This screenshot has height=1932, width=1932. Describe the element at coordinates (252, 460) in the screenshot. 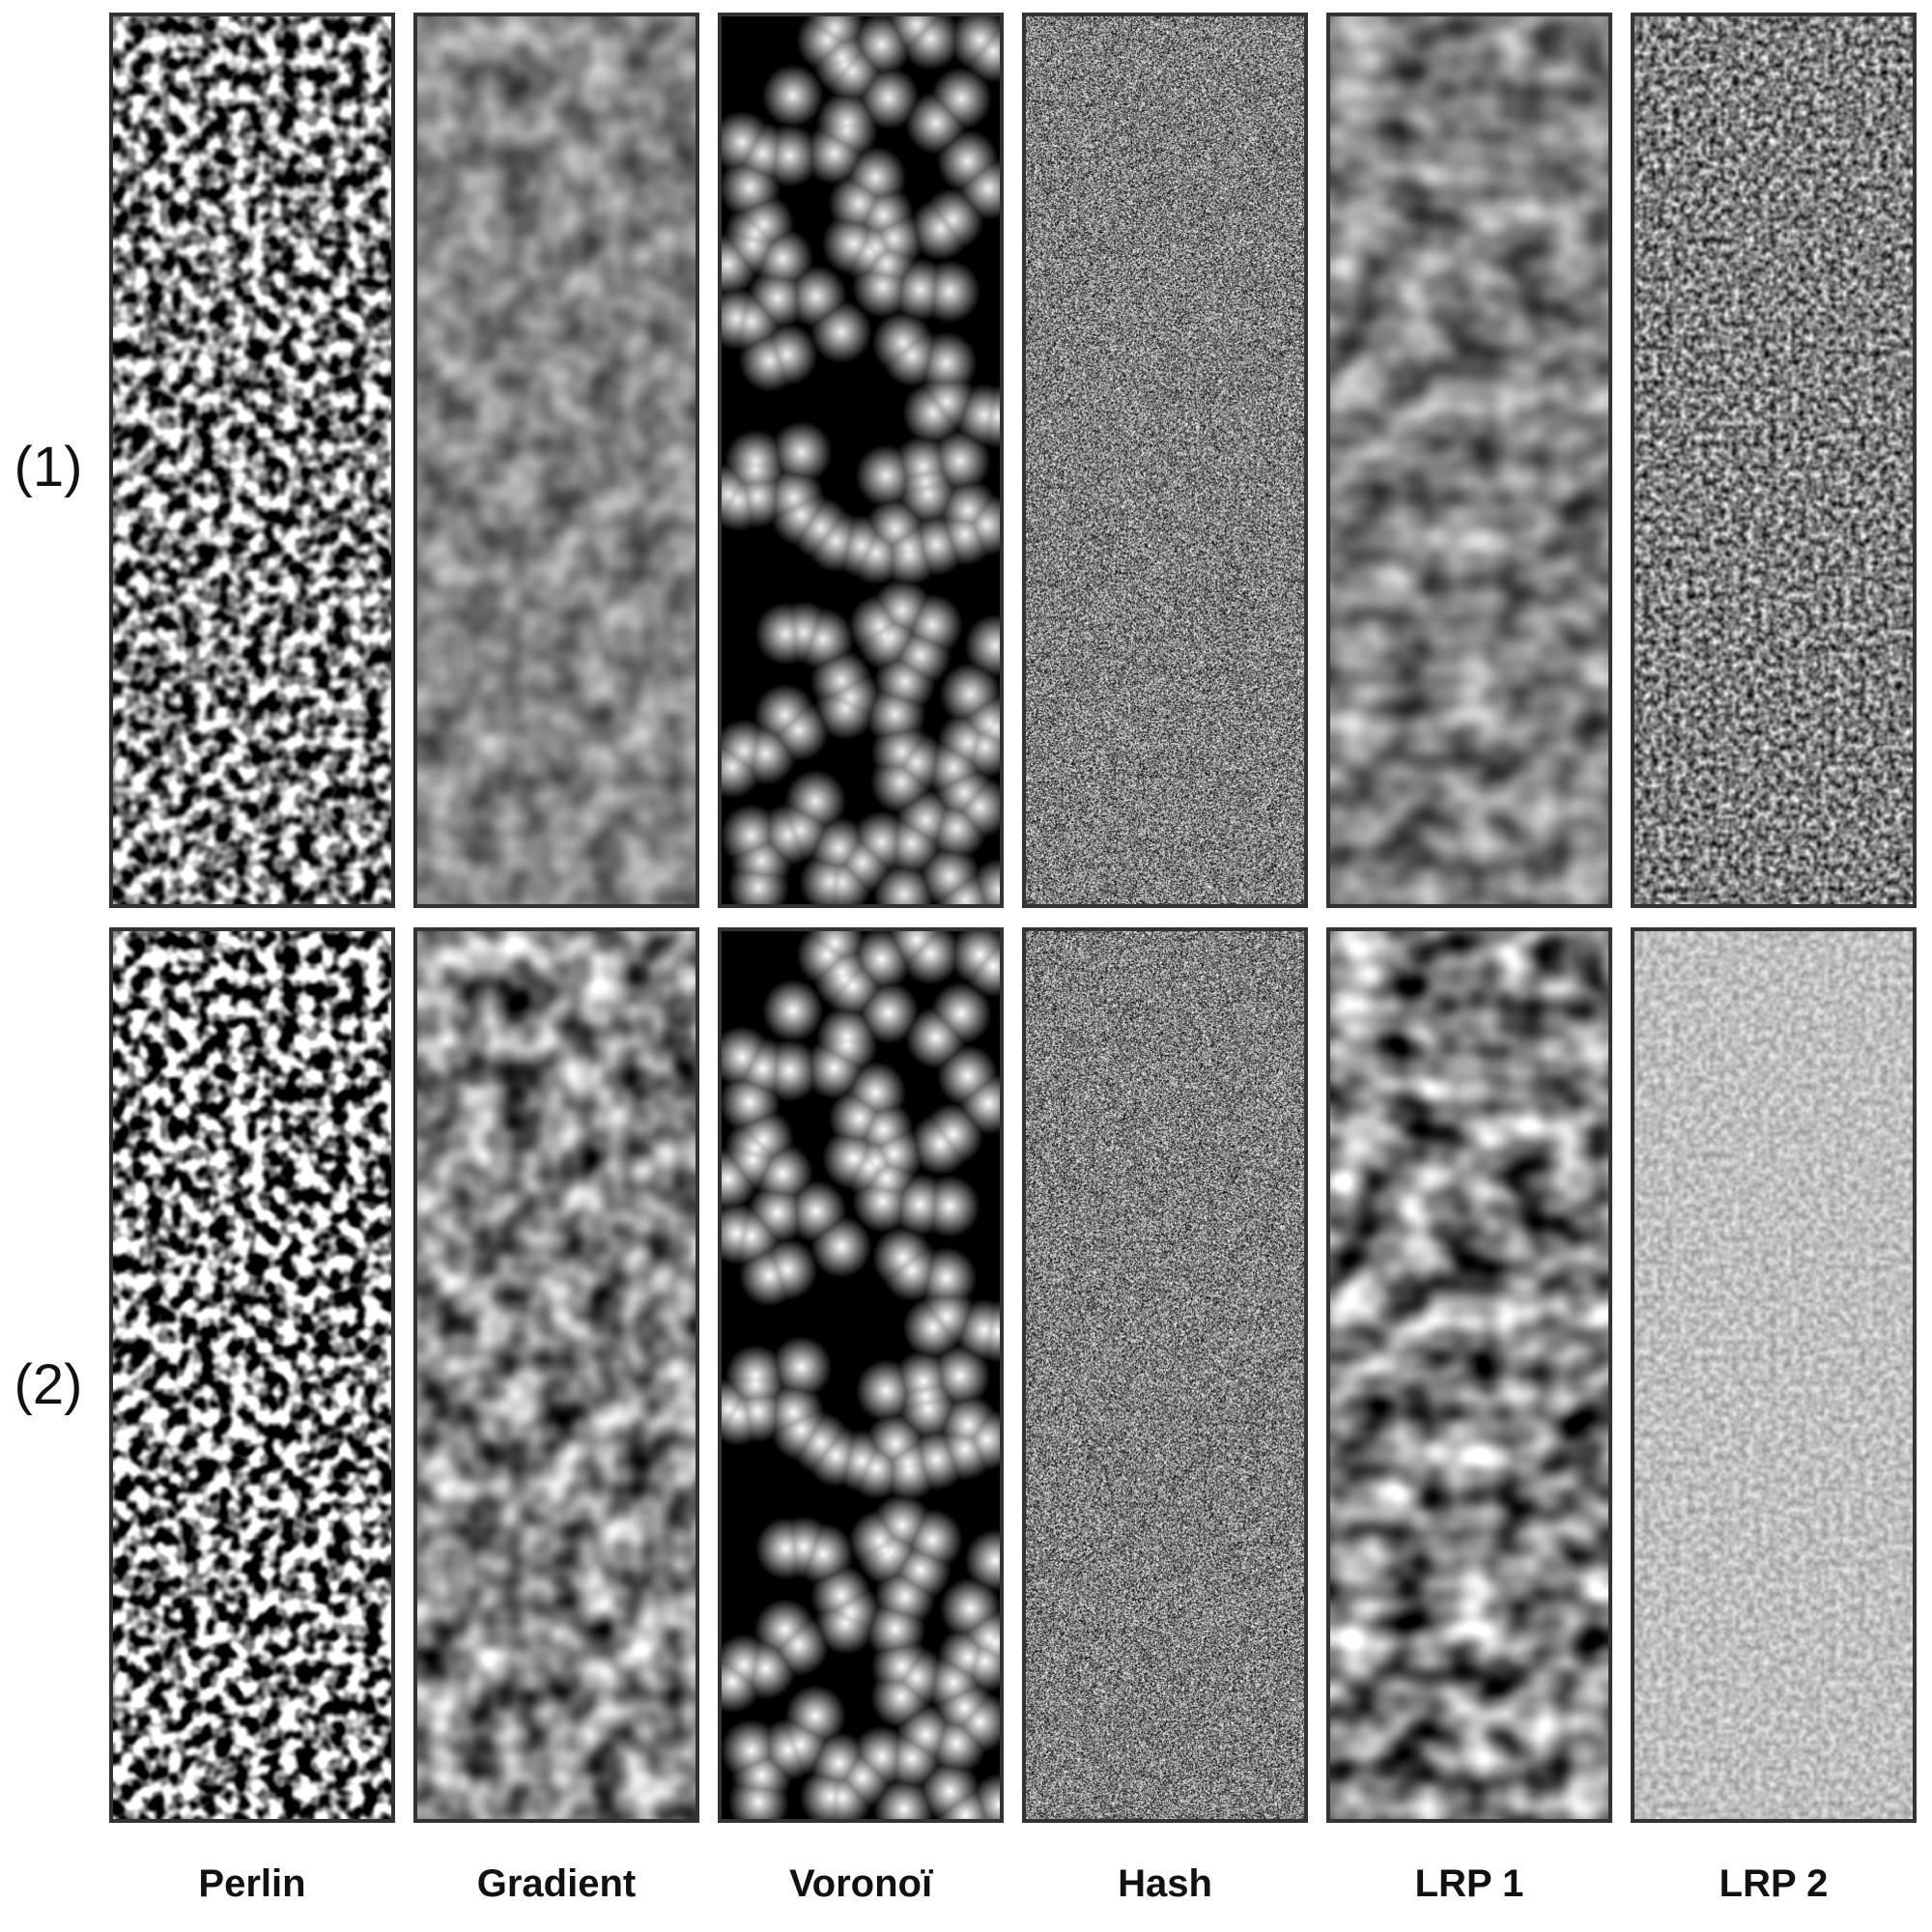

I see `panel-row1-perlin` at that location.